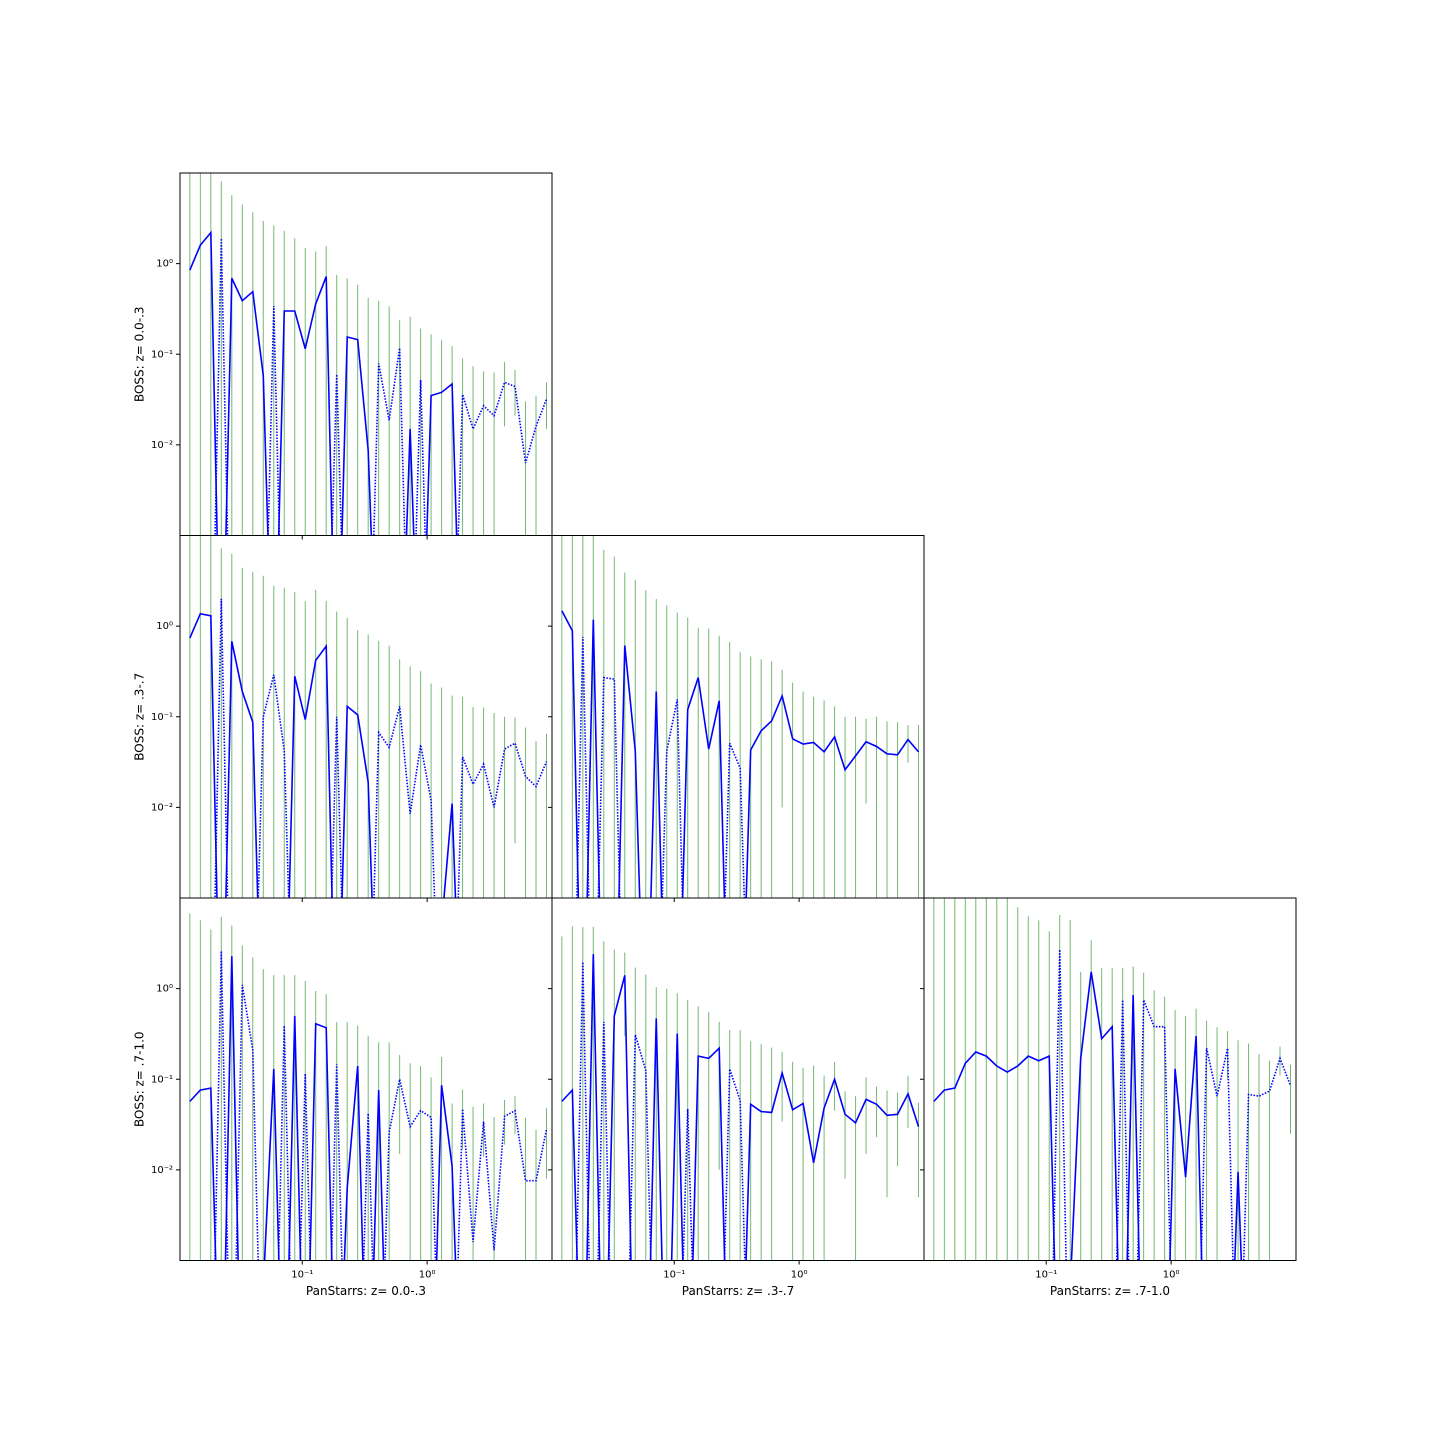 The height and width of the screenshot is (1444, 1440). I want to click on y-axis-label: BOSS: z= .7-1.0, so click(140, 1079).